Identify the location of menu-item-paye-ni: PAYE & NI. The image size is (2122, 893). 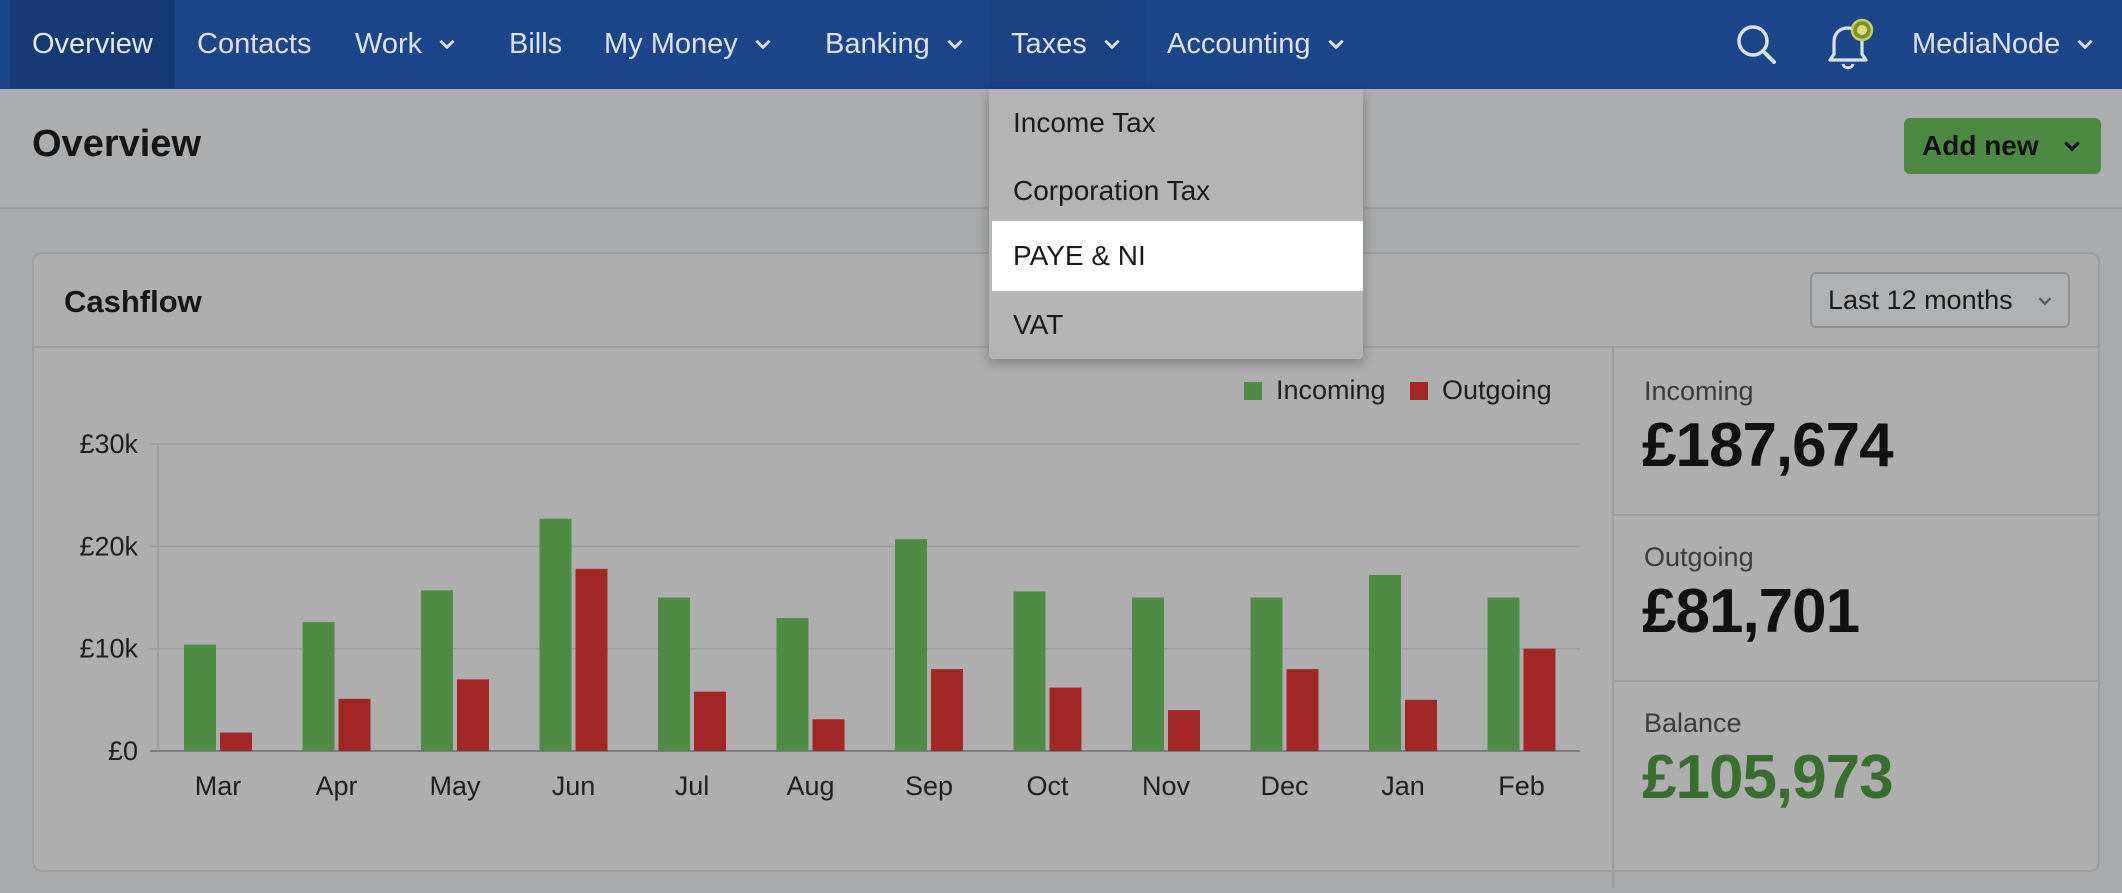
(1177, 256).